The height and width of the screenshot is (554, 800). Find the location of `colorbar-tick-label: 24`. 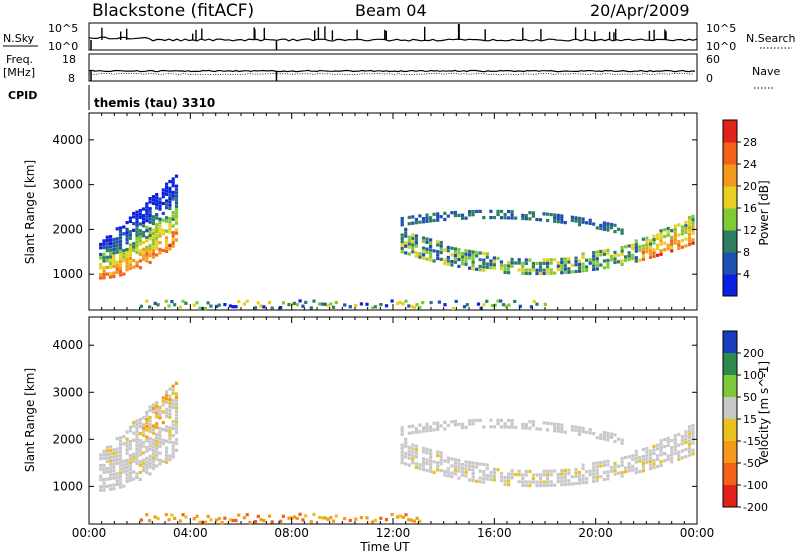

colorbar-tick-label: 24 is located at coordinates (750, 164).